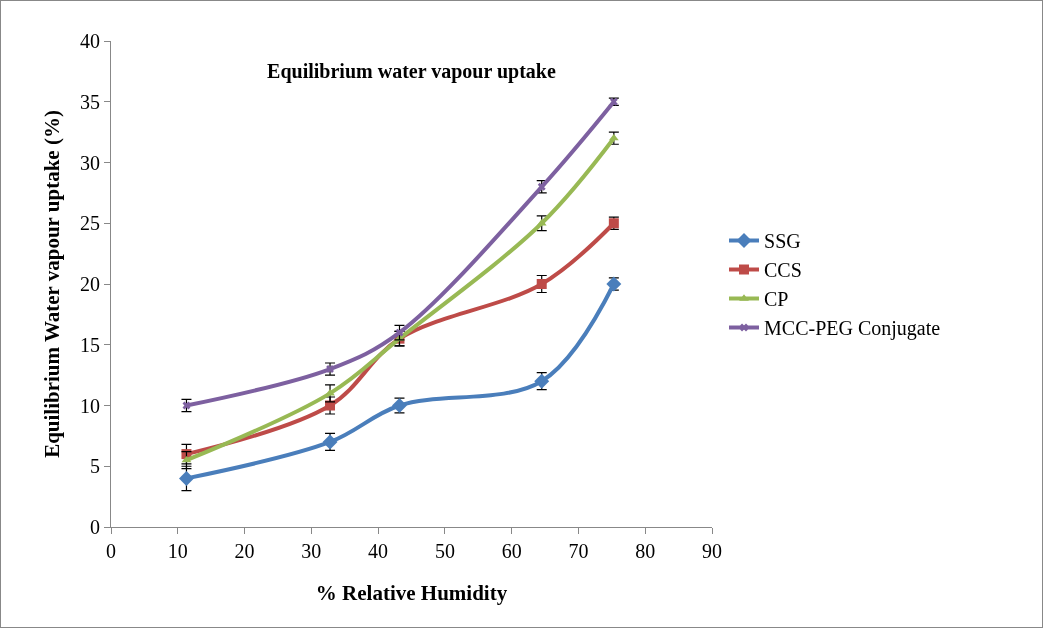 Image resolution: width=1043 pixels, height=628 pixels. What do you see at coordinates (776, 299) in the screenshot?
I see `legend-label: CP` at bounding box center [776, 299].